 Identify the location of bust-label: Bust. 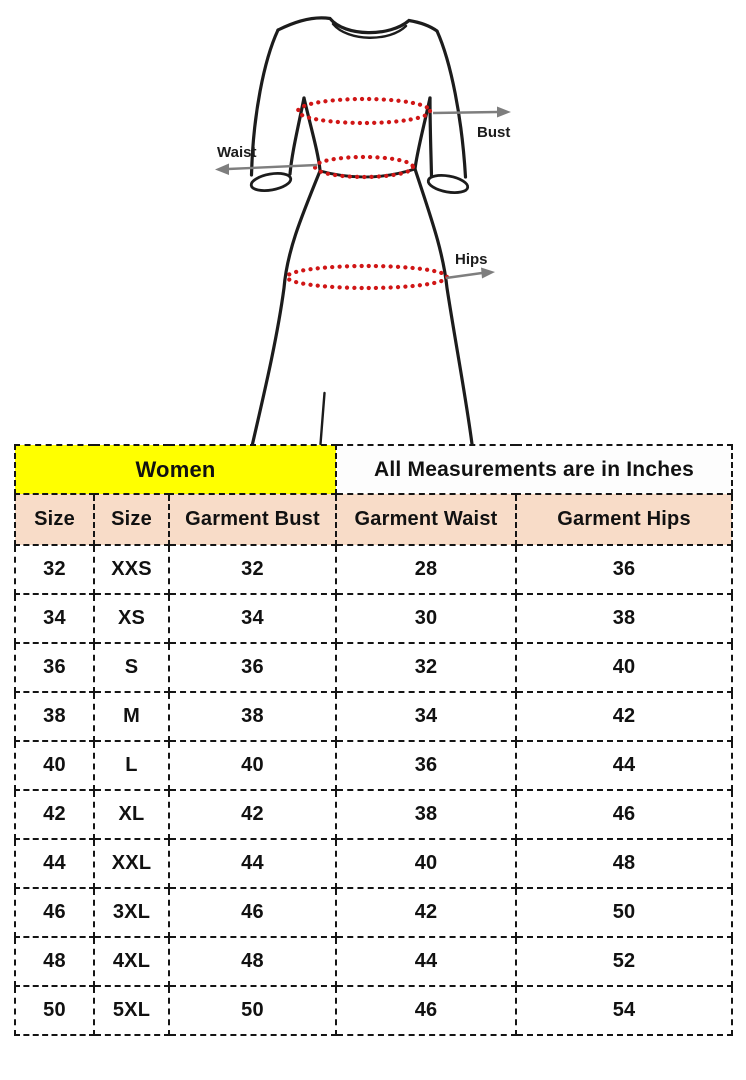
(493, 132).